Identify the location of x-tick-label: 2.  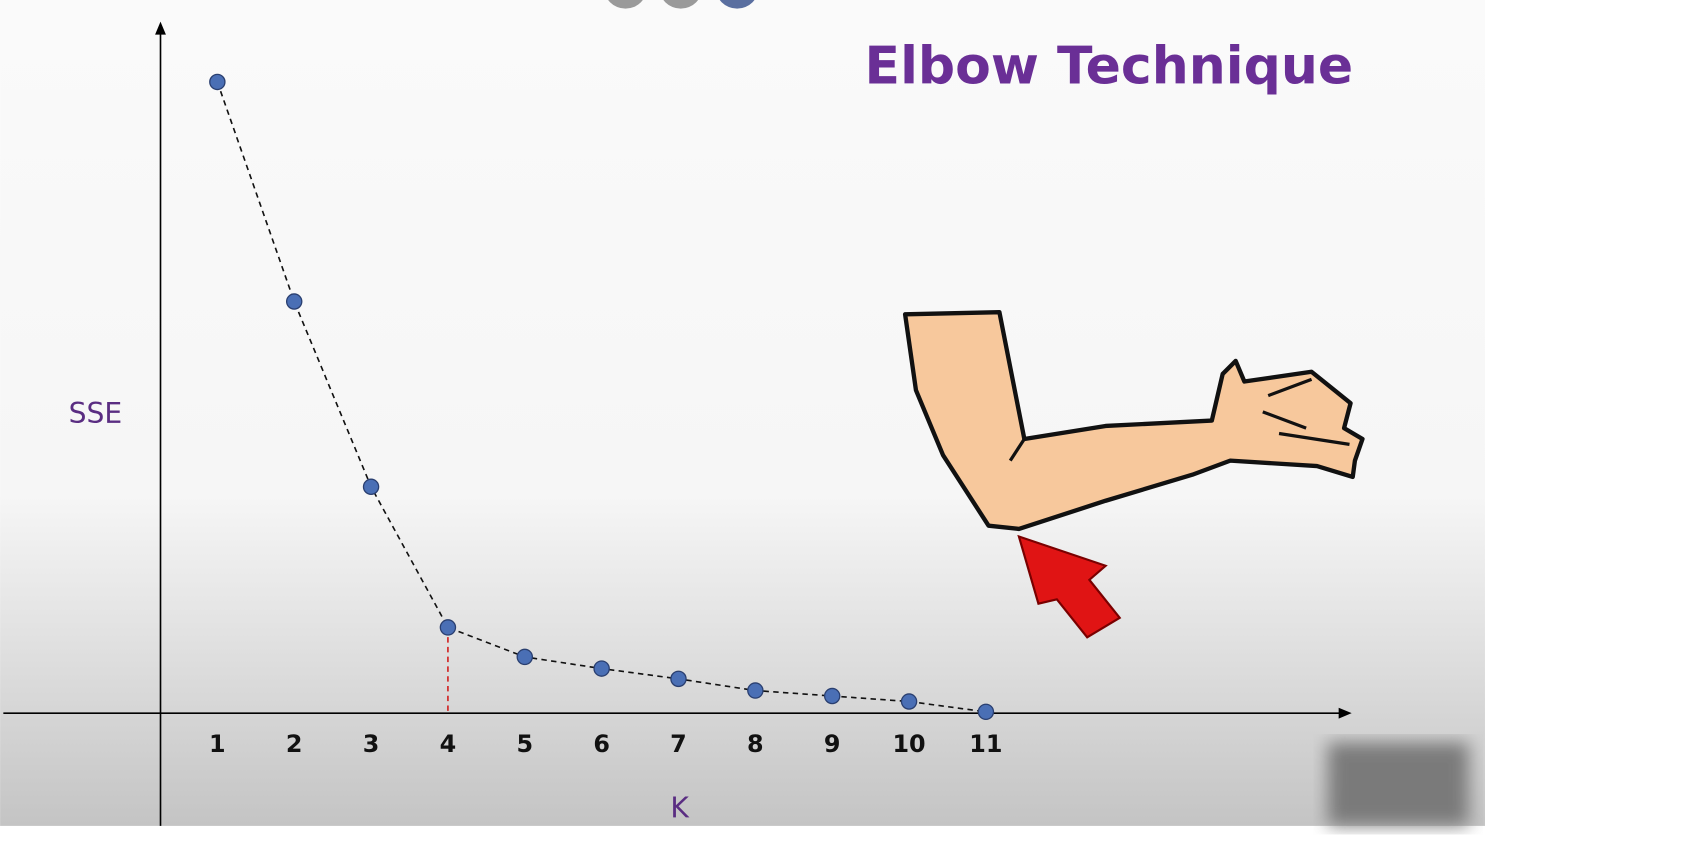
(294, 744).